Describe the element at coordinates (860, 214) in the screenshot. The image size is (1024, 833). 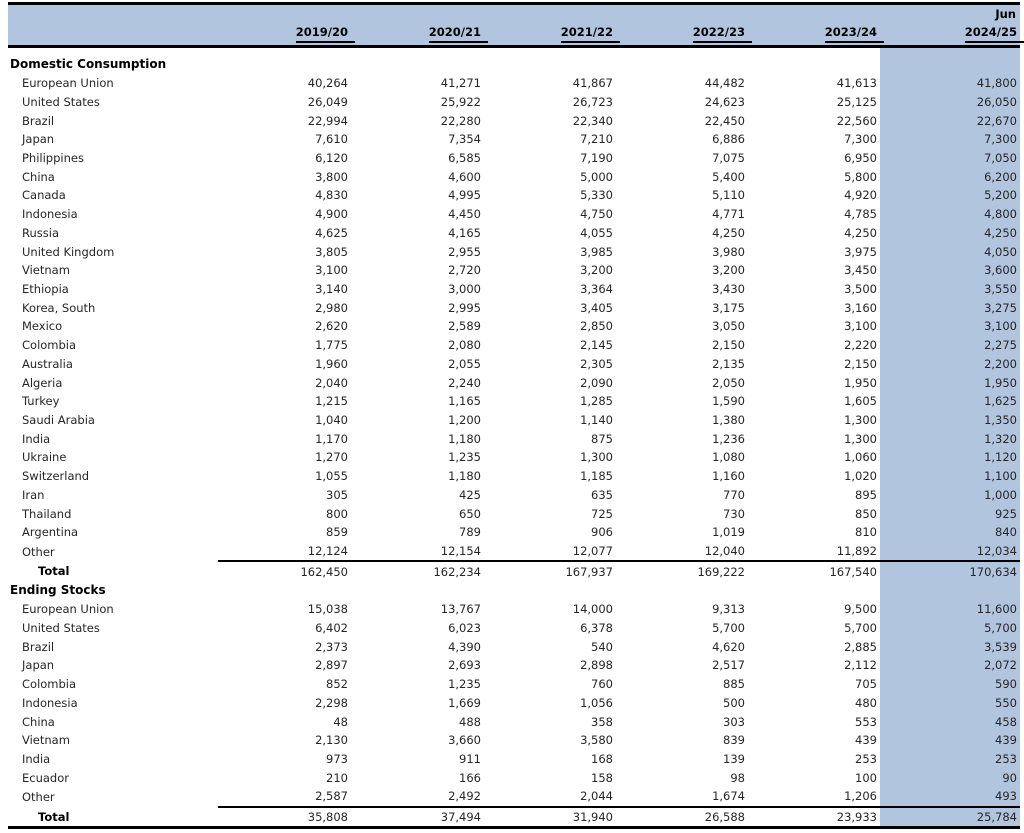
I see `value-cell: 4,785` at that location.